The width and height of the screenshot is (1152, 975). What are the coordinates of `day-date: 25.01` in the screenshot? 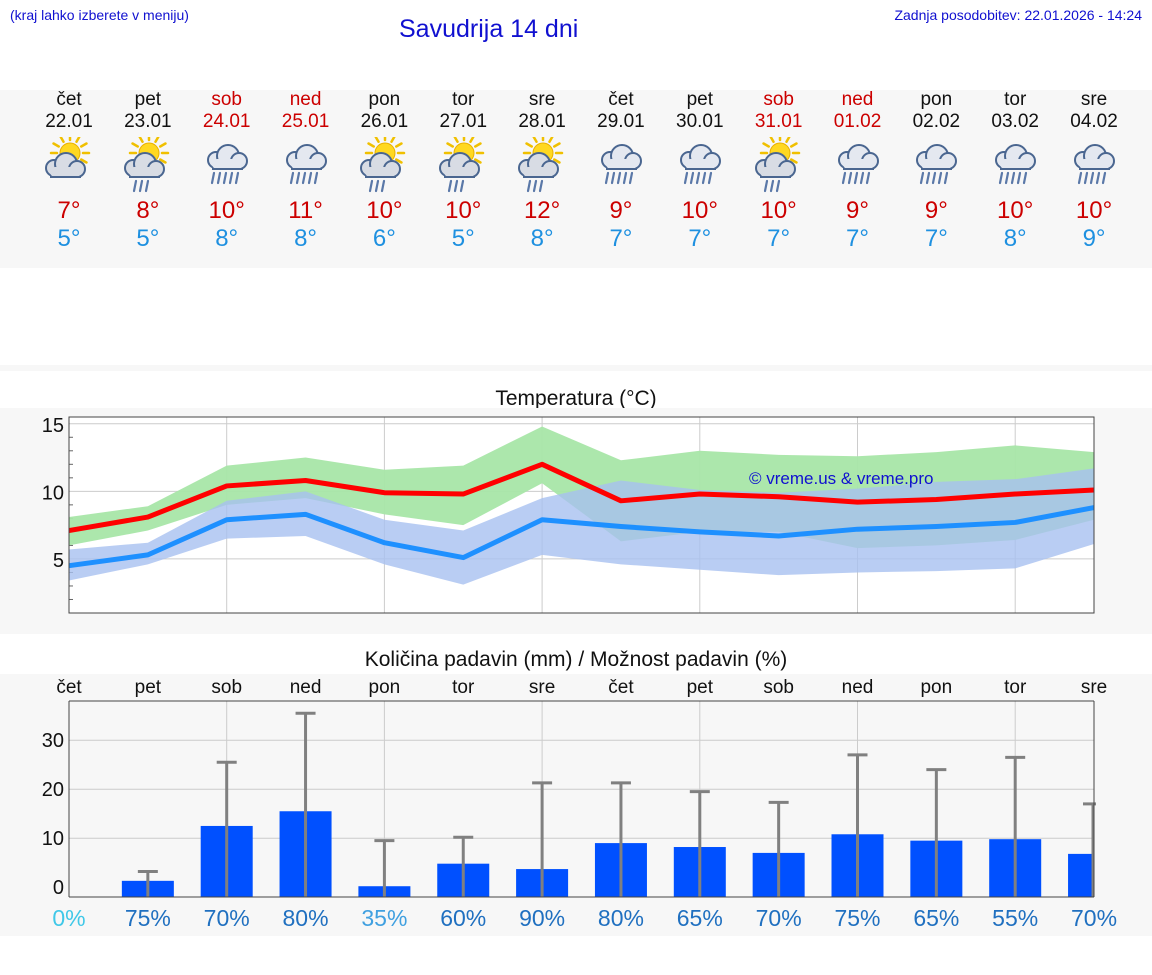 It's located at (305, 121).